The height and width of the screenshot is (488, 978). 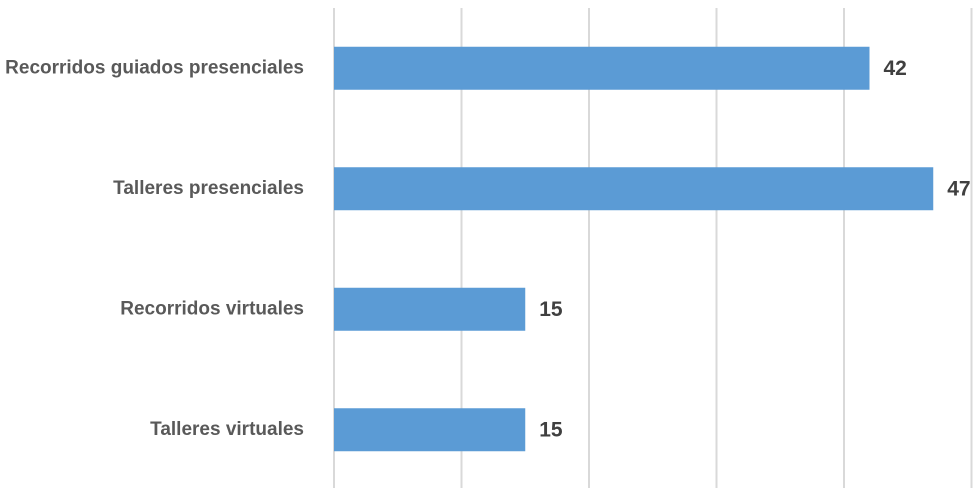 I want to click on category-label: Talleres virtuales, so click(x=227, y=429).